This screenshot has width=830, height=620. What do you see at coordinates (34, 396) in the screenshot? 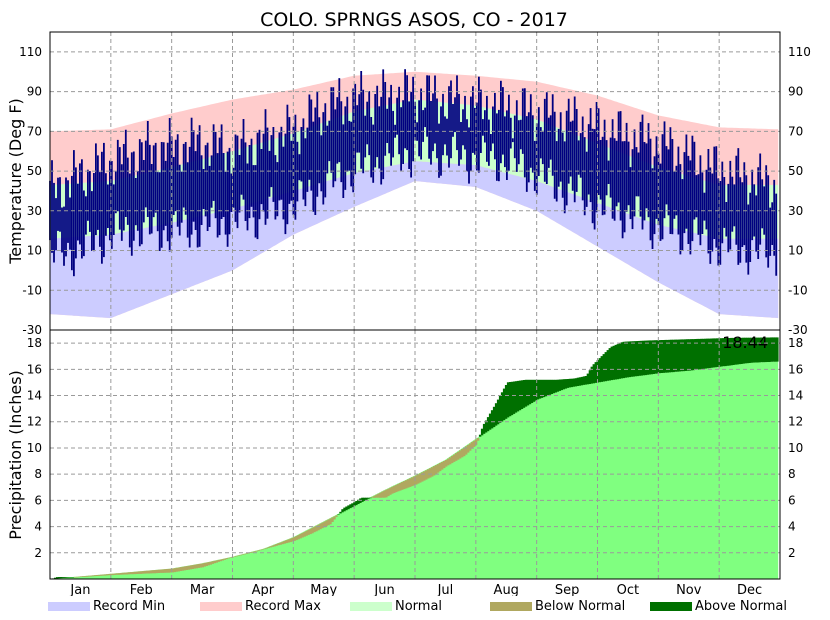
I see `precipitation-tick-label-left: 14` at bounding box center [34, 396].